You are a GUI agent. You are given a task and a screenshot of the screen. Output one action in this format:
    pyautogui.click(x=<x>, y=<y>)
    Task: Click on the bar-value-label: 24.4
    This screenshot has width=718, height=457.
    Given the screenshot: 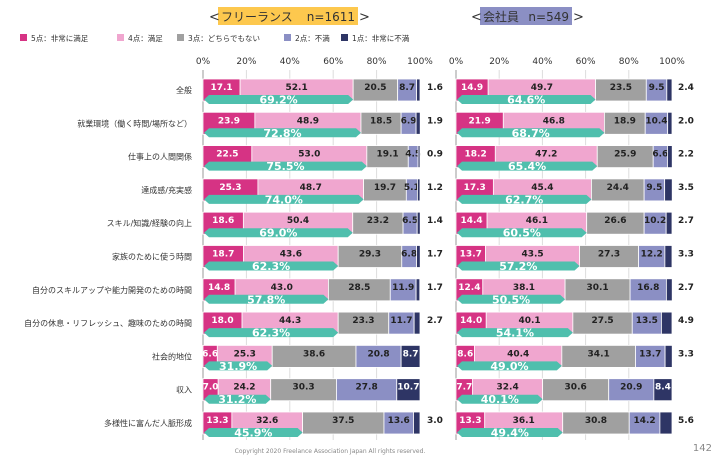 What is the action you would take?
    pyautogui.click(x=618, y=188)
    